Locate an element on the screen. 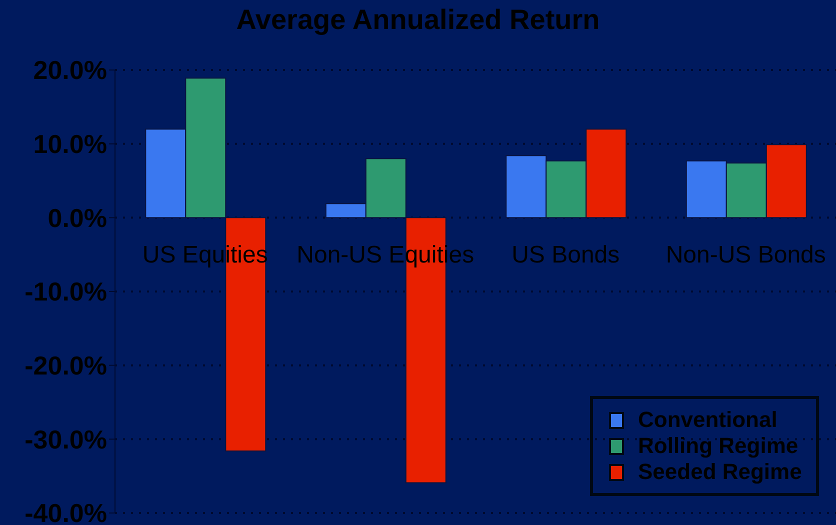 Image resolution: width=836 pixels, height=525 pixels. y-tick-label: -30.0% is located at coordinates (65, 439).